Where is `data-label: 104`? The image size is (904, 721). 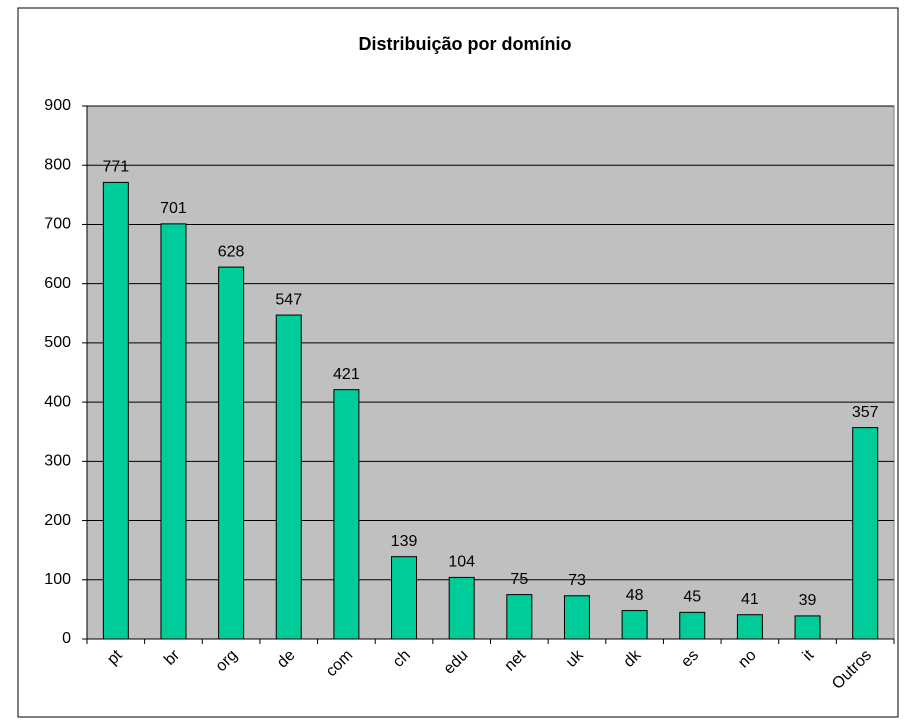
data-label: 104 is located at coordinates (461, 562).